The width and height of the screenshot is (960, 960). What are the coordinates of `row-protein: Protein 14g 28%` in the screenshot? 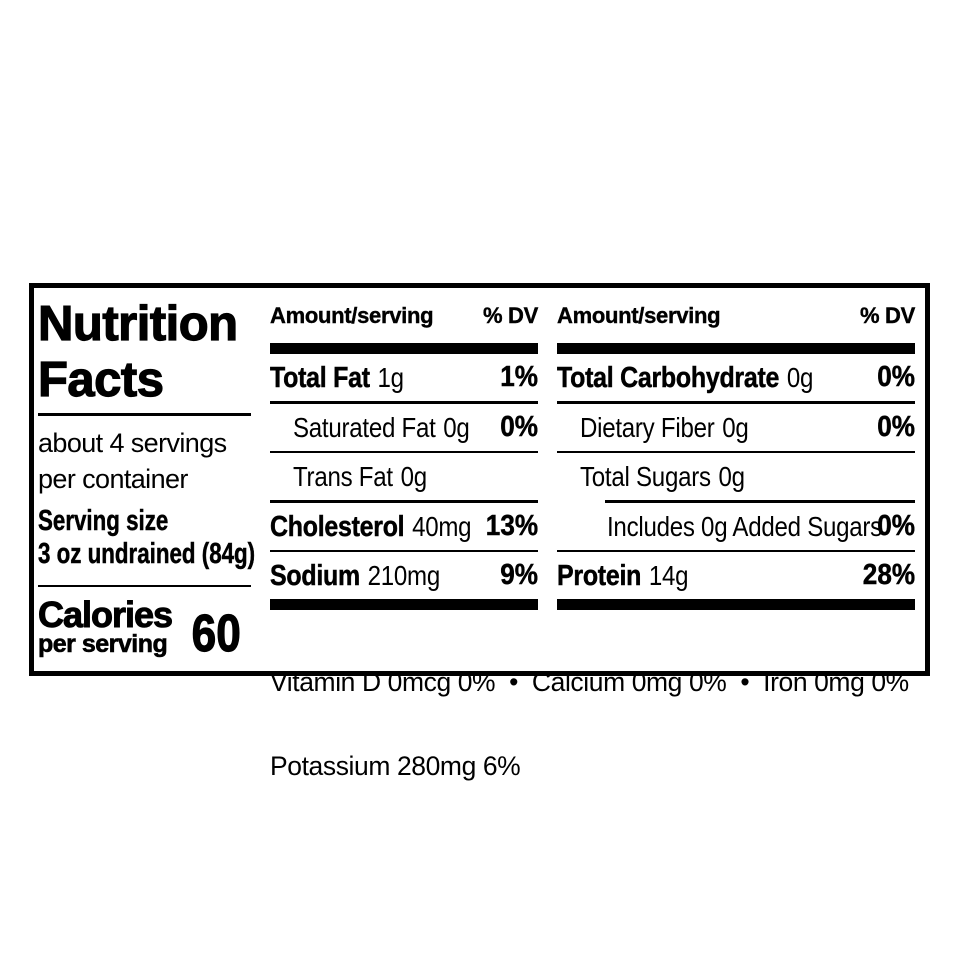 It's located at (736, 575).